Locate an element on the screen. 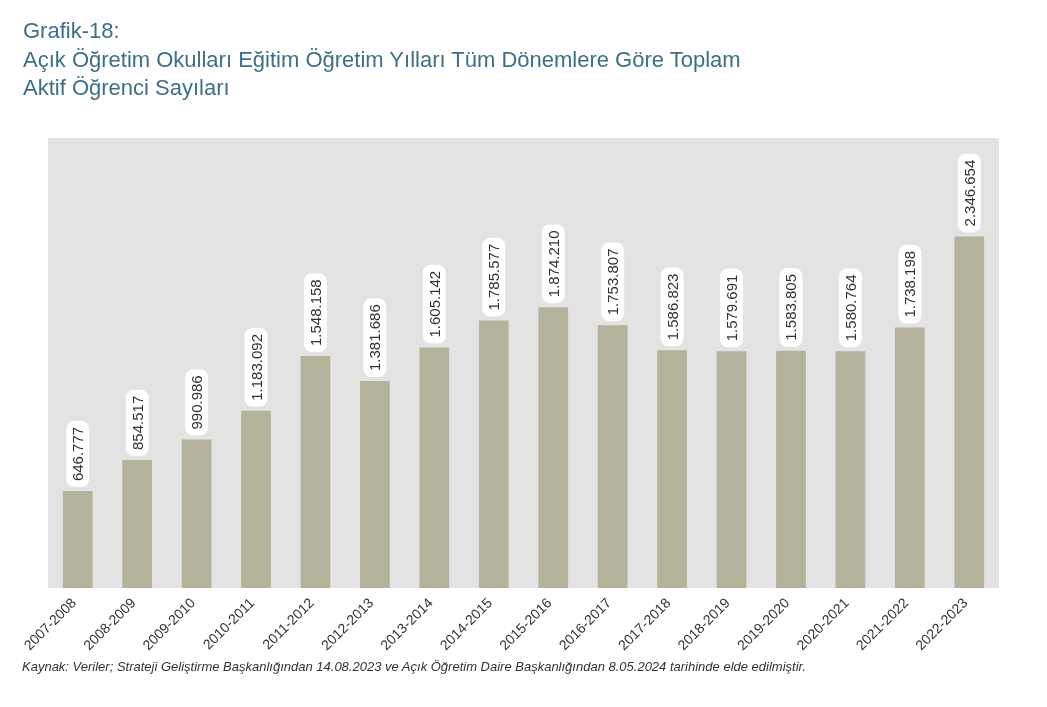 This screenshot has height=707, width=1047. data-label: 2.346.654 is located at coordinates (969, 193).